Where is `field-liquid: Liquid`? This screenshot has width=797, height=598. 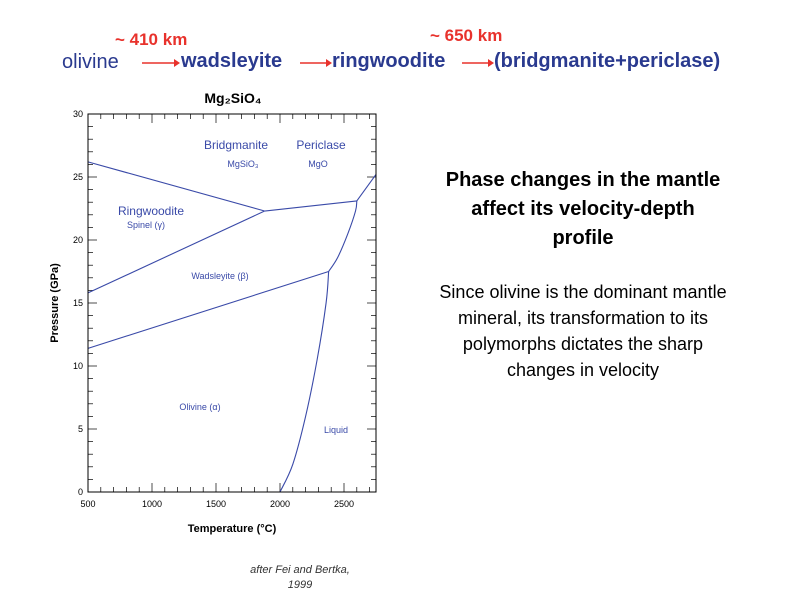 field-liquid: Liquid is located at coordinates (336, 430).